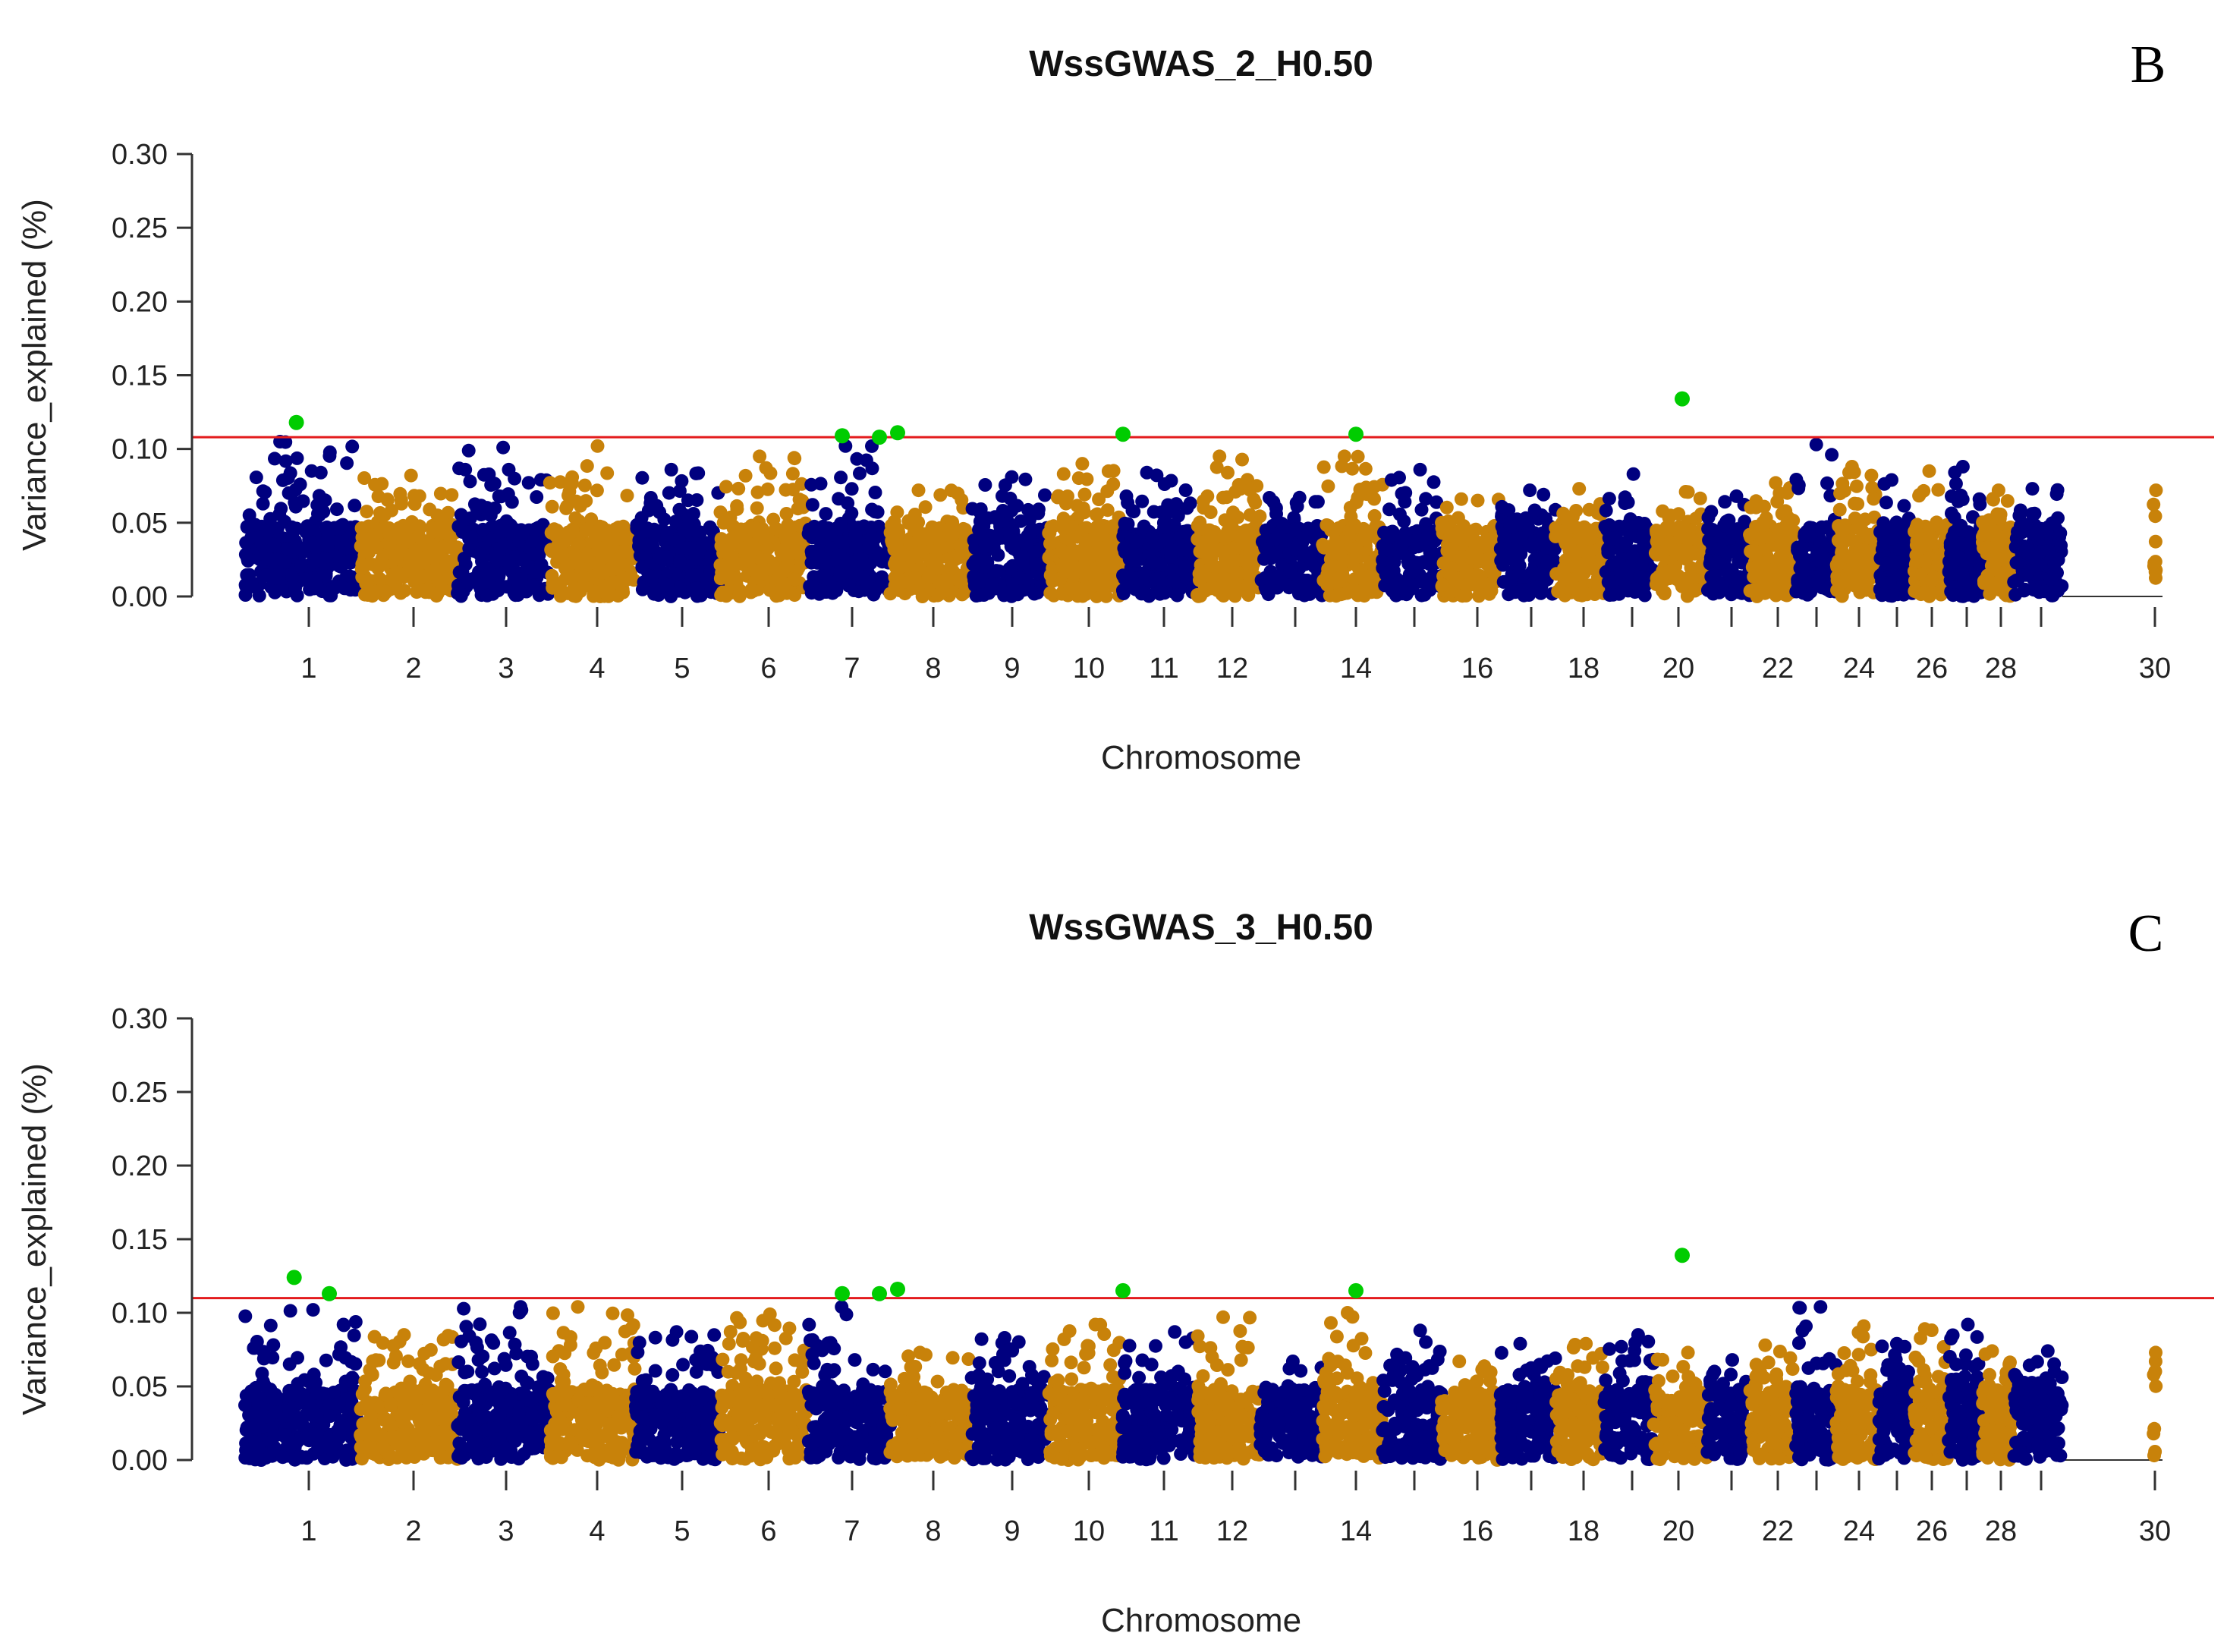 The height and width of the screenshot is (1652, 2227). What do you see at coordinates (1352, 526) in the screenshot?
I see `chromosome-14-points` at bounding box center [1352, 526].